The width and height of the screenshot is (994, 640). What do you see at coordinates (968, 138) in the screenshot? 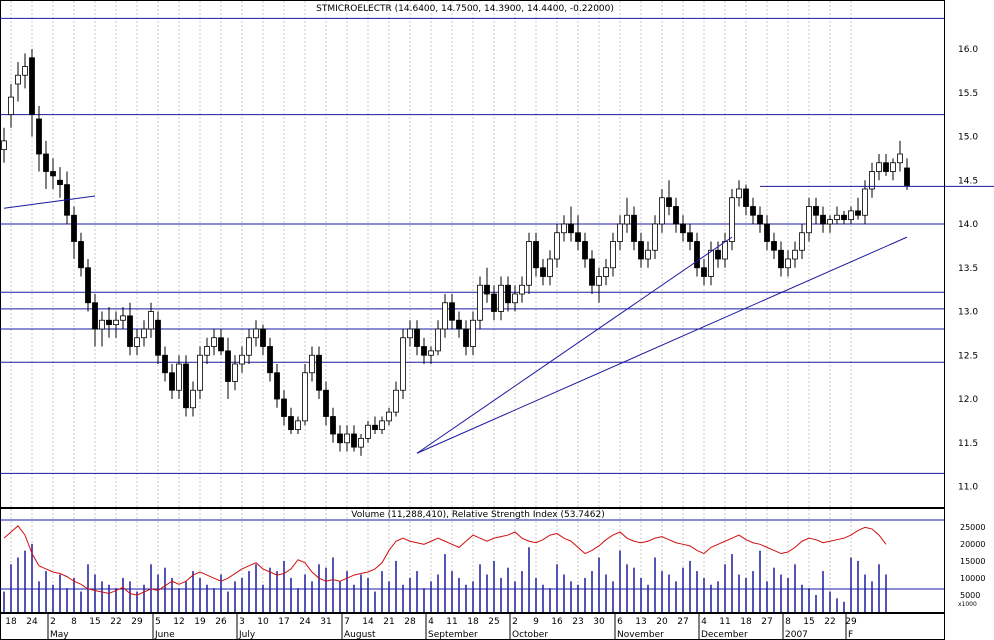
I see `y-tick-label: 15.0` at bounding box center [968, 138].